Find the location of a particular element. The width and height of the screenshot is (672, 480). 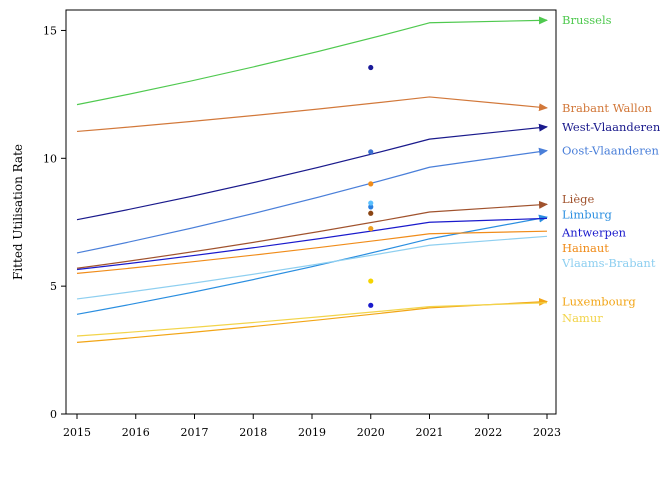

series-line-limburg is located at coordinates (312, 264).